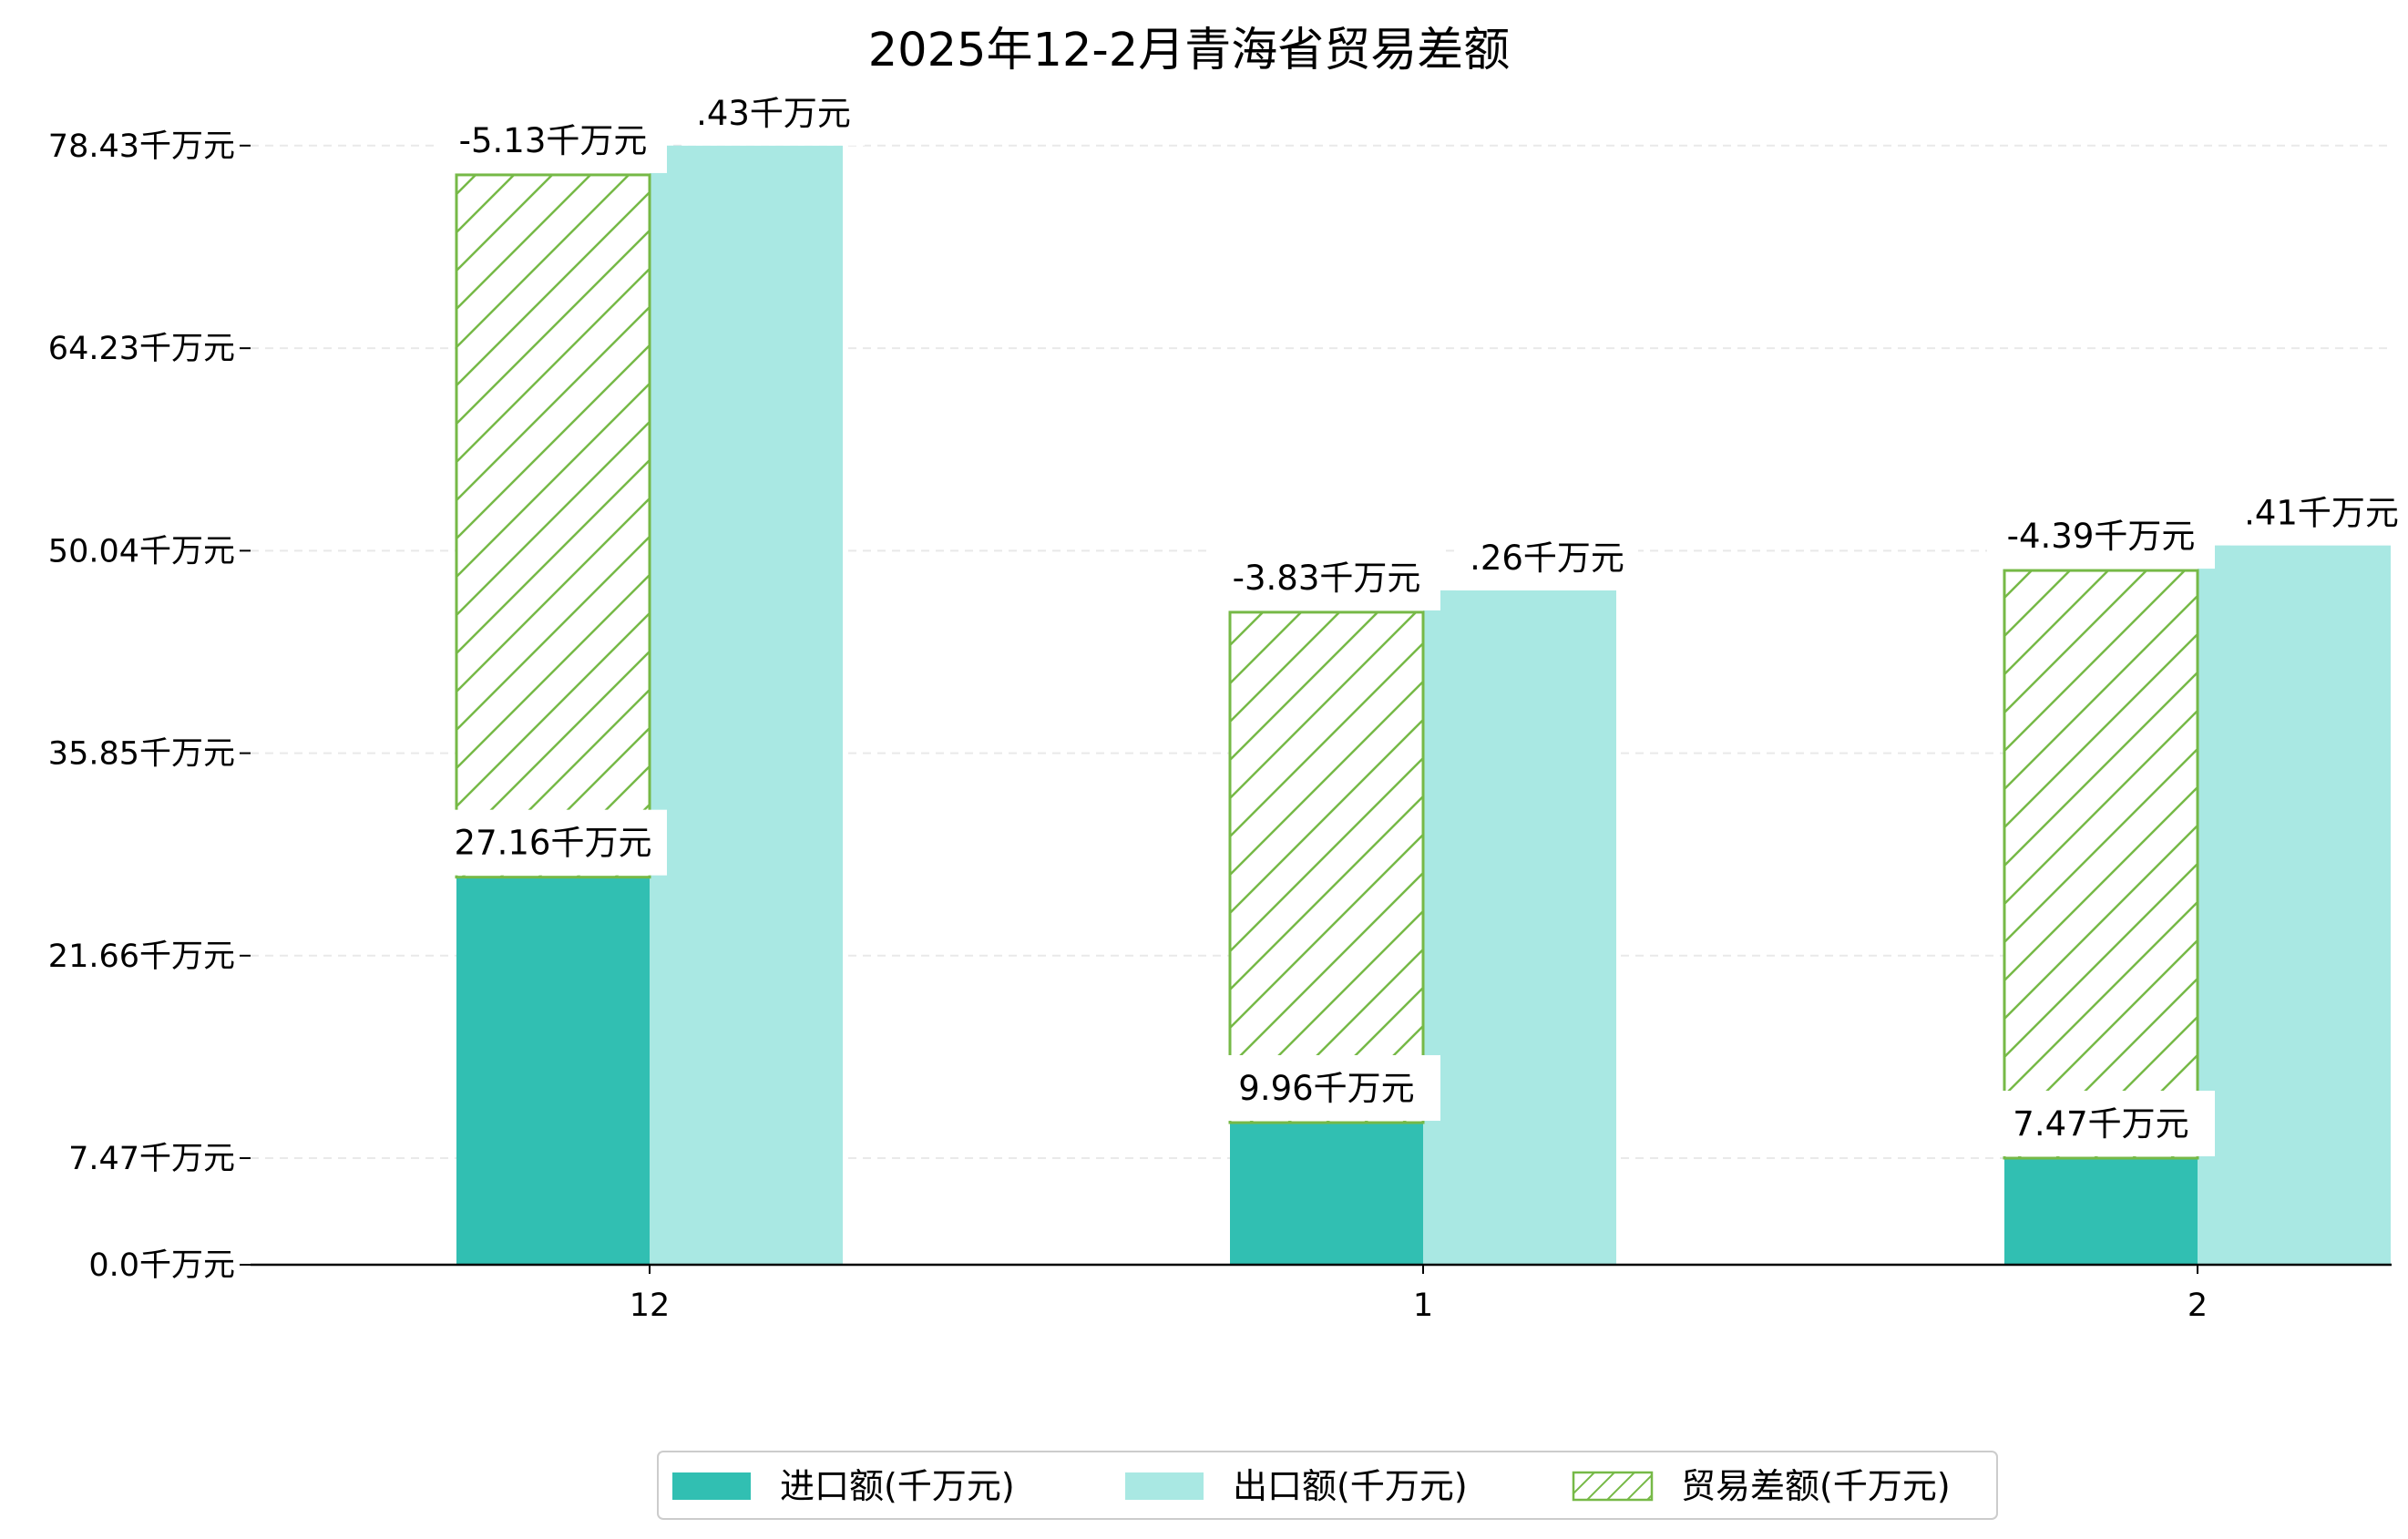  I want to click on y-tick-label: 78.43千万元, so click(141, 146).